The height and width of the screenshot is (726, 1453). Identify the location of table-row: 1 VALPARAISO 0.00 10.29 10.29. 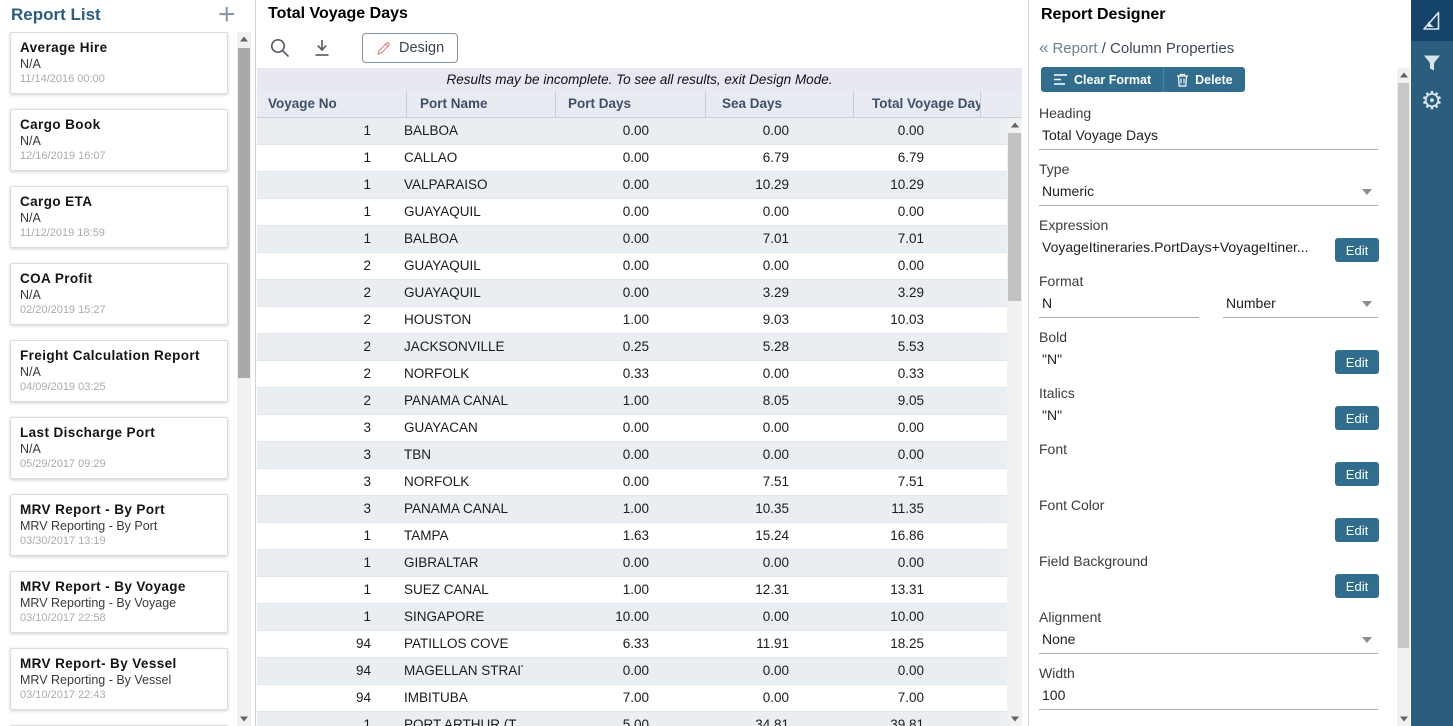
(632, 185).